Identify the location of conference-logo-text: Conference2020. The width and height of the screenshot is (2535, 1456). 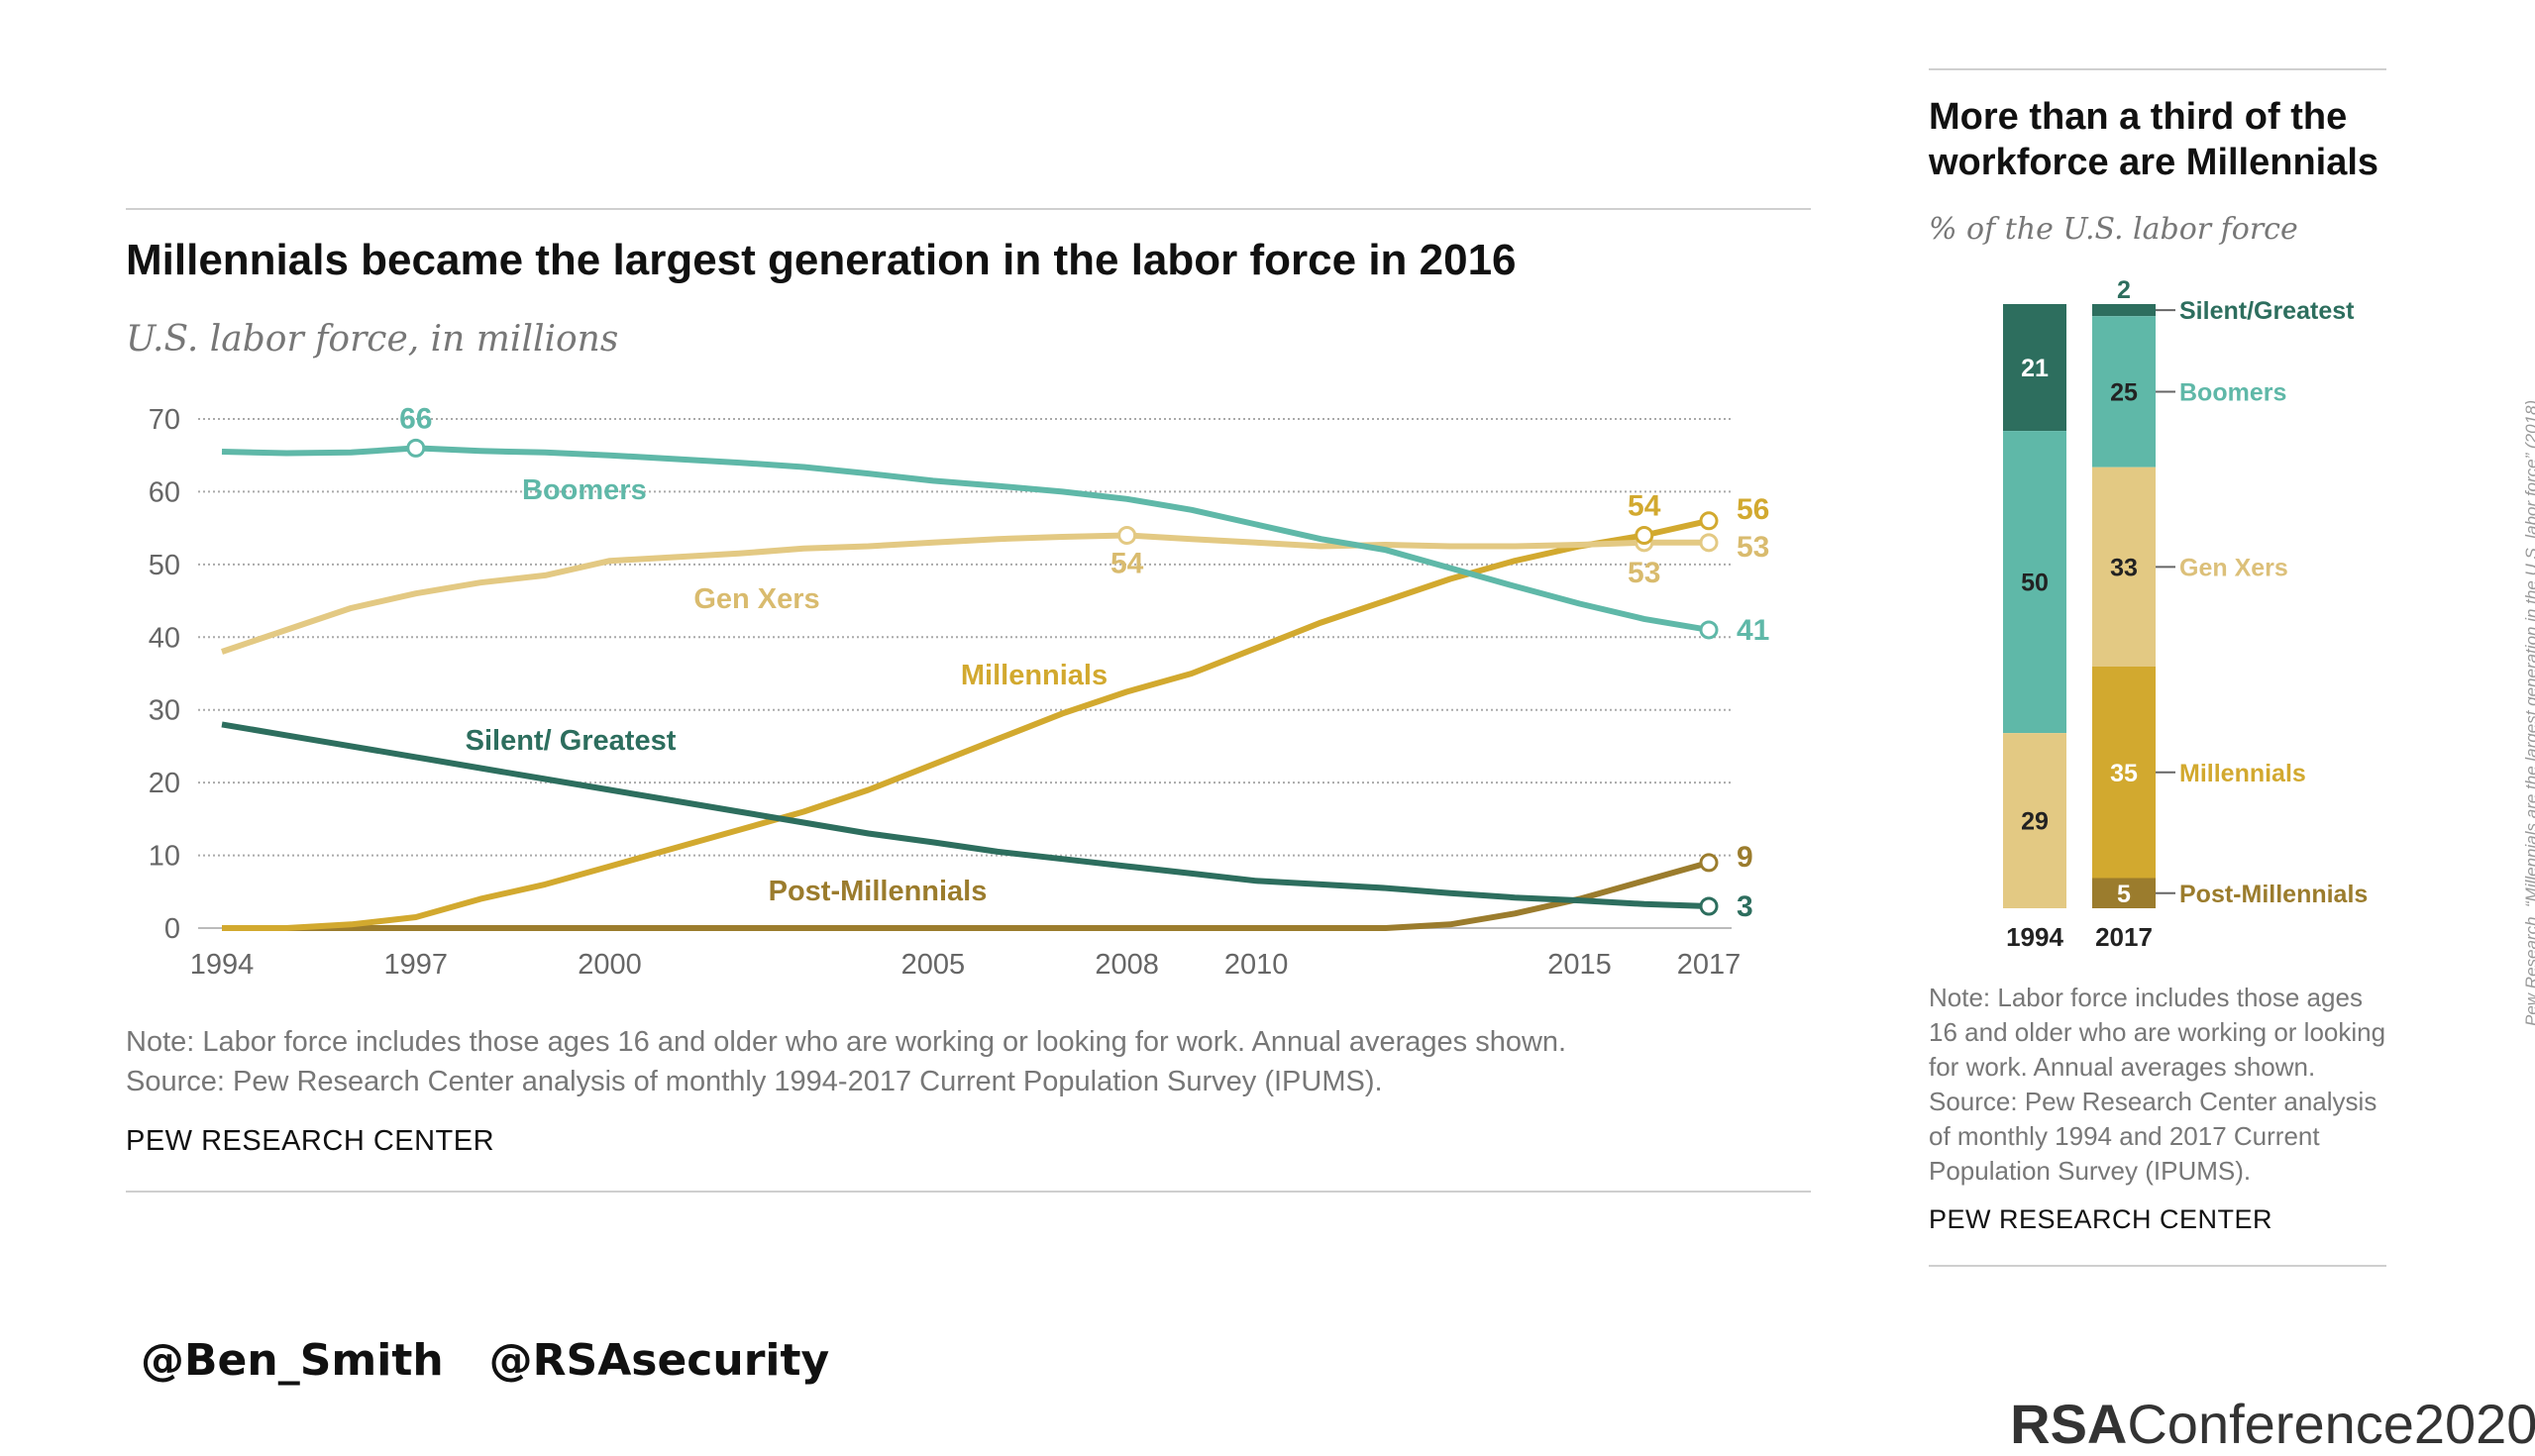
(2331, 1424).